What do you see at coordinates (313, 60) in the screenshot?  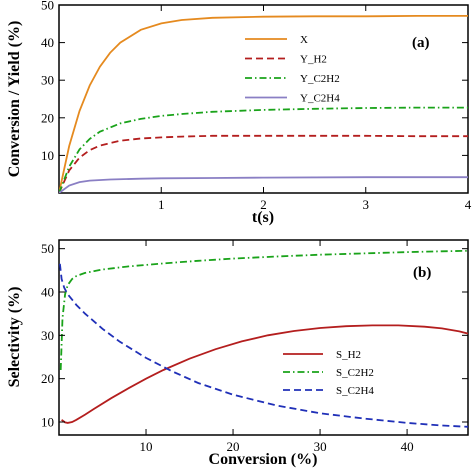 I see `panel-a-legend-label-y-h2: Y_H2` at bounding box center [313, 60].